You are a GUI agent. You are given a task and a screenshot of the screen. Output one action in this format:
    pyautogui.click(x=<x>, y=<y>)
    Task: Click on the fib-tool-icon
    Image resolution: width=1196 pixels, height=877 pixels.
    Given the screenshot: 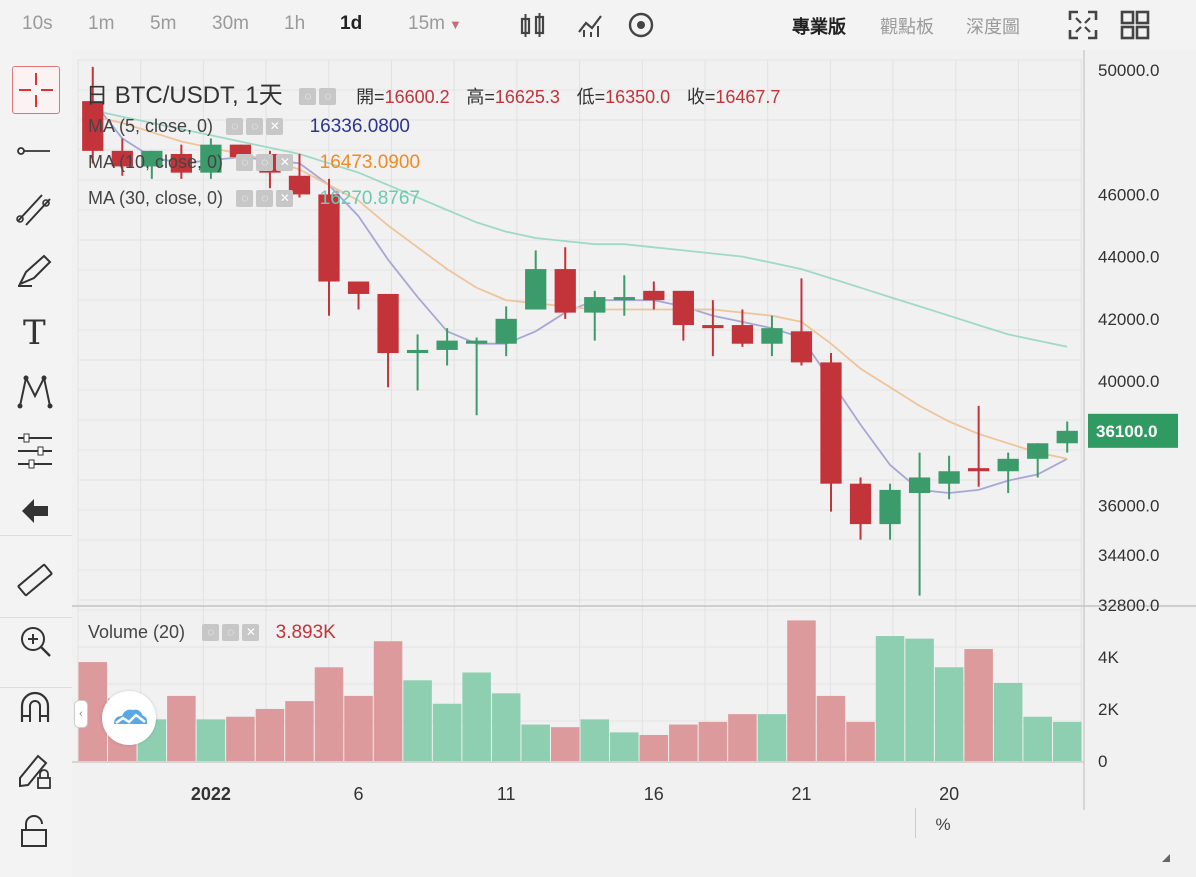 What is the action you would take?
    pyautogui.click(x=35, y=451)
    